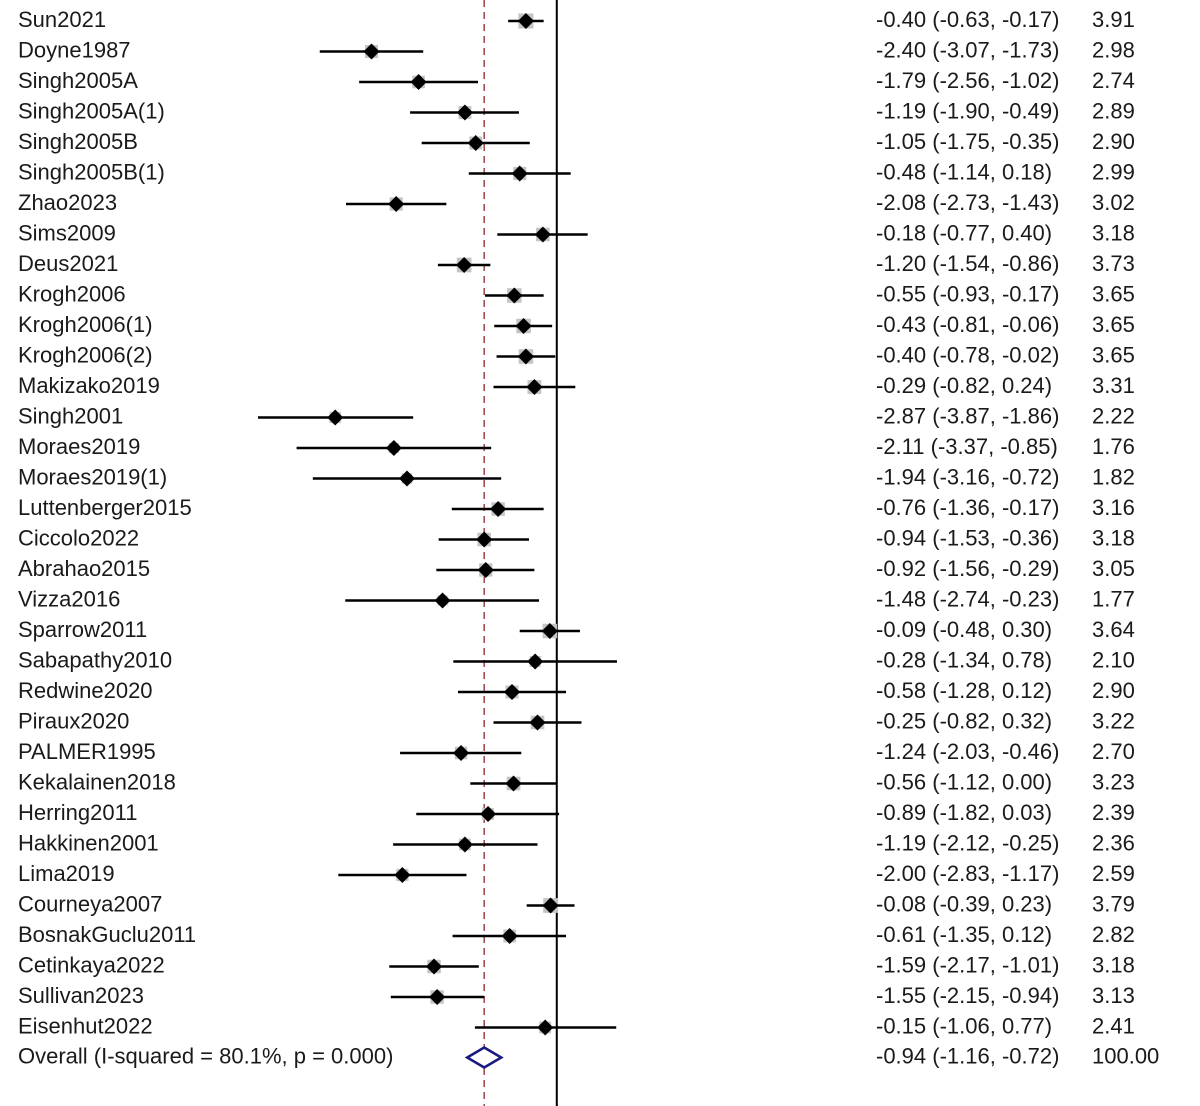  What do you see at coordinates (97, 781) in the screenshot?
I see `study-label: Kekalainen2018` at bounding box center [97, 781].